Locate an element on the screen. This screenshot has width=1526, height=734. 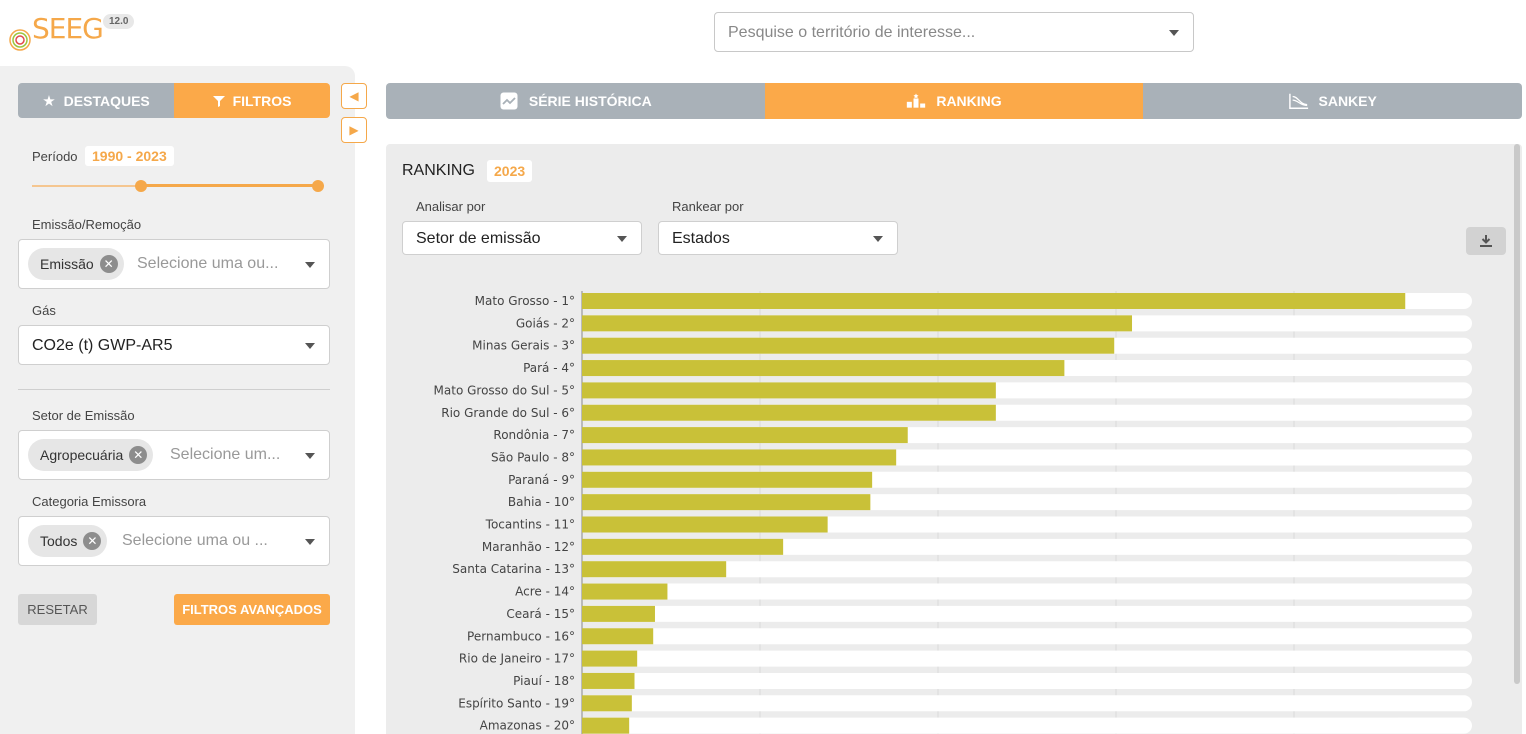
category-label: Pará - 4° is located at coordinates (549, 368).